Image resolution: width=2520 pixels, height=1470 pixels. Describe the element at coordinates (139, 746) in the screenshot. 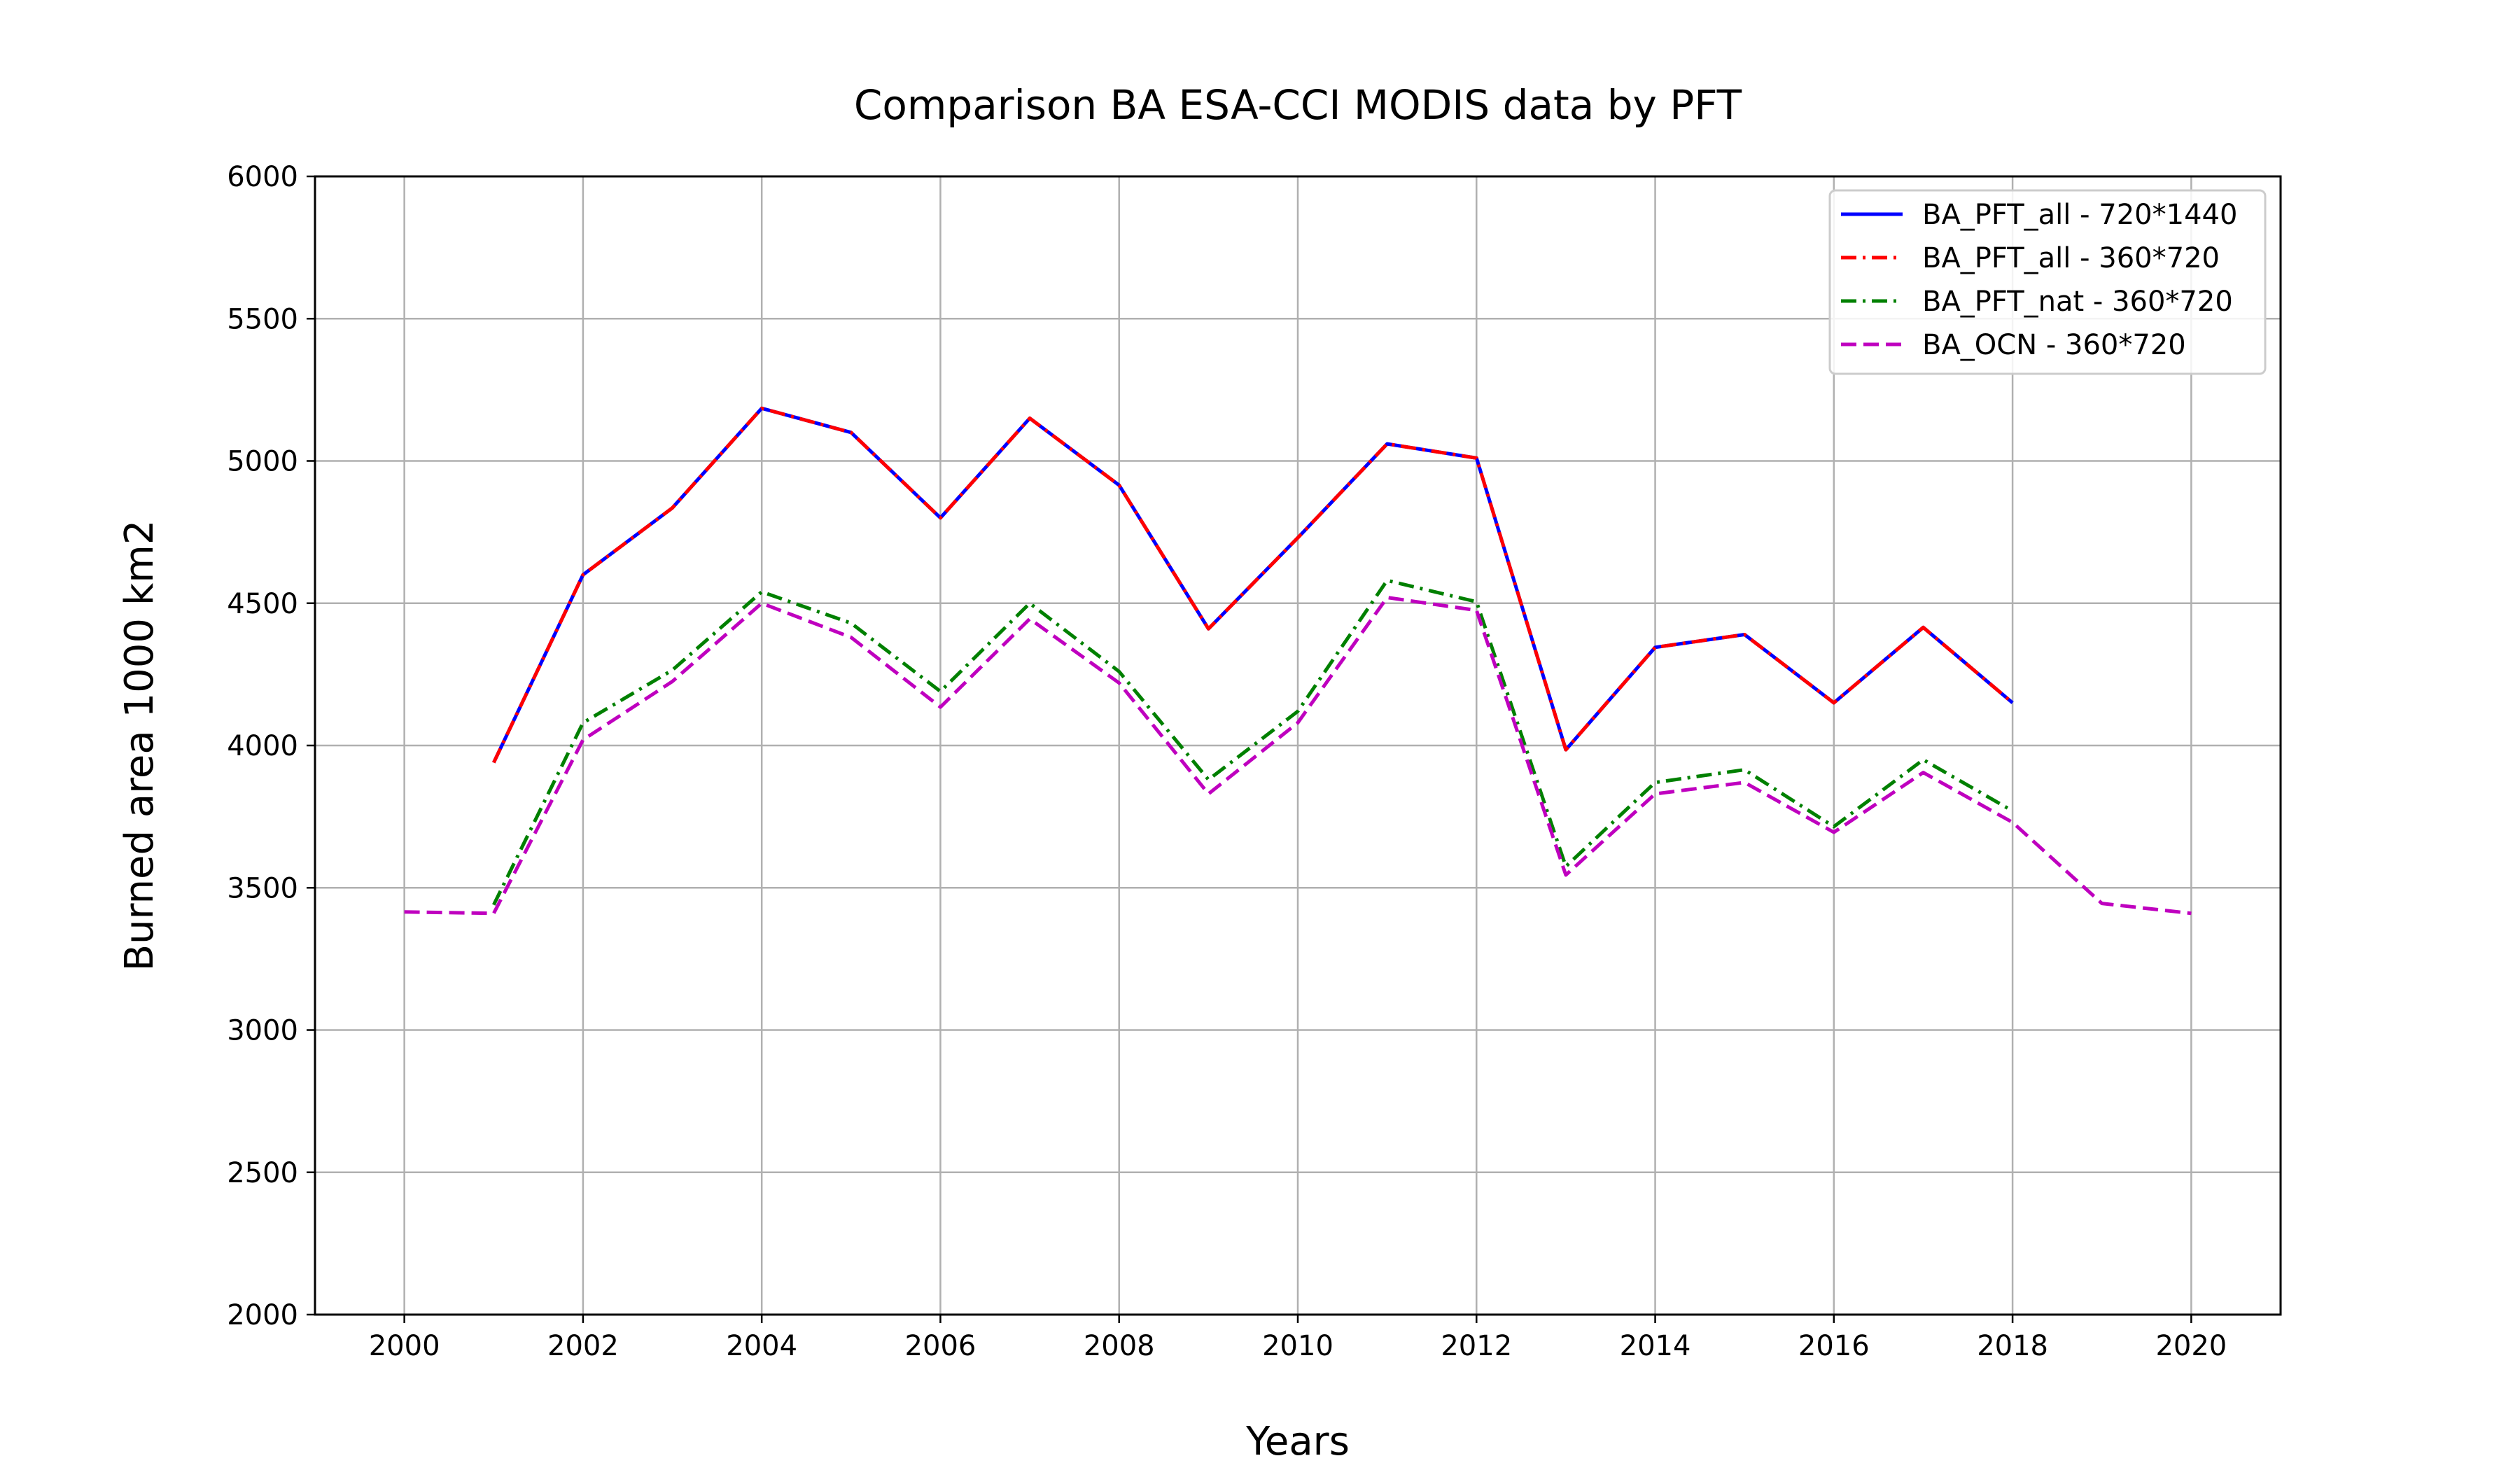

I see `y-axis-label: Burned area 1000 km2` at that location.